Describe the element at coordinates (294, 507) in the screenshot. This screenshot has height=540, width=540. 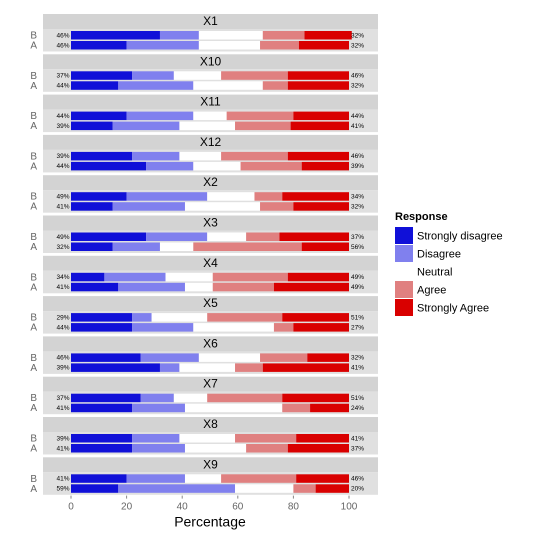
I see `x-tick-label: 80` at that location.